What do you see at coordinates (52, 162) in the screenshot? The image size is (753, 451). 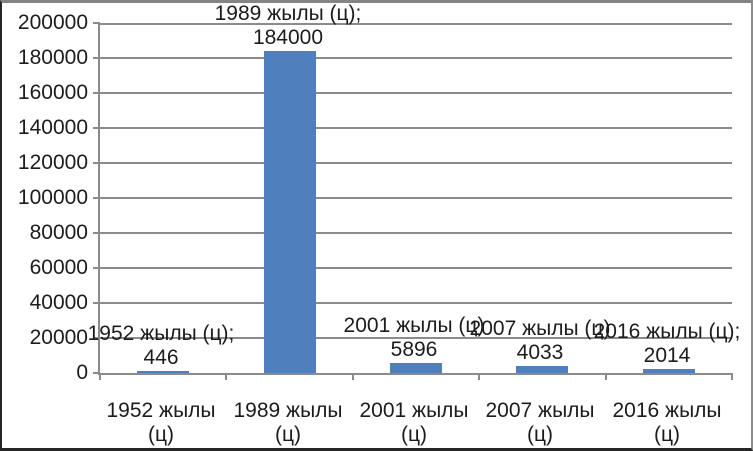 I see `y-axis-tick-label: 120000` at bounding box center [52, 162].